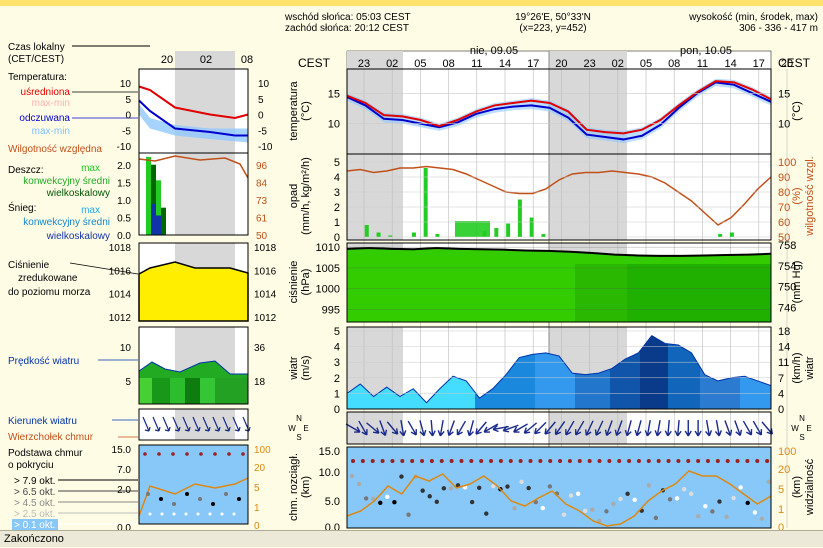  Describe the element at coordinates (262, 219) in the screenshot. I see `rain-tick-right: 61` at that location.